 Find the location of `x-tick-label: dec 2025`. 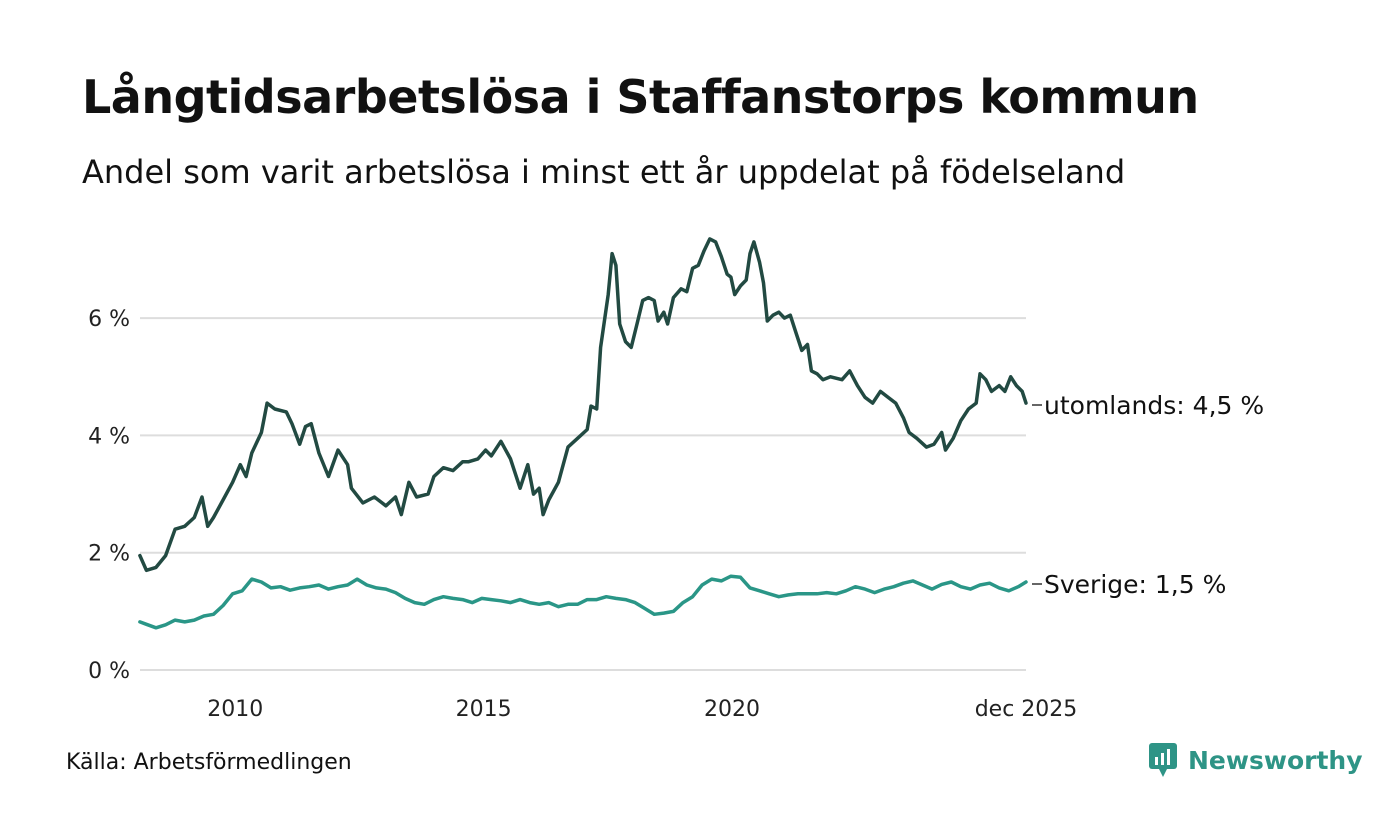

x-tick-label: dec 2025 is located at coordinates (1026, 709).